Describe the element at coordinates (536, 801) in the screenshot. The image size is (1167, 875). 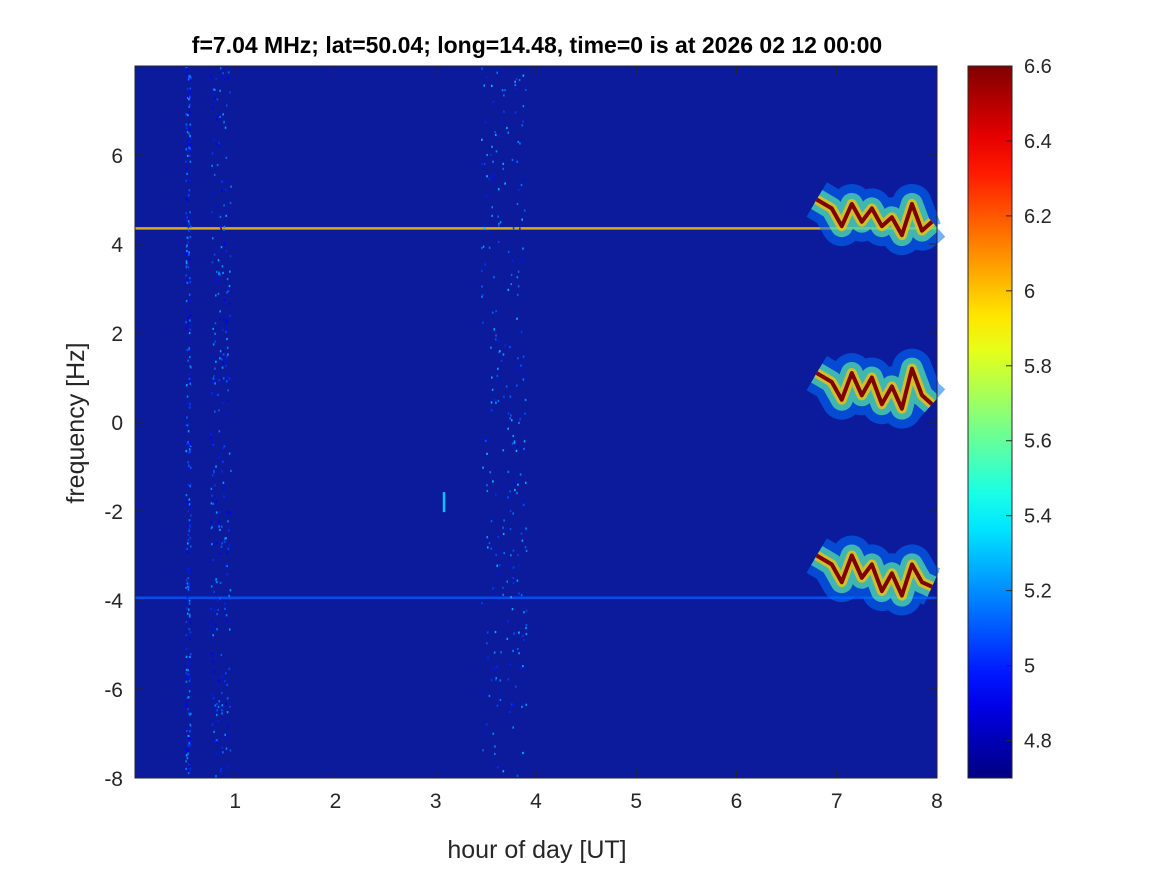
I see `x-tick-label: 4` at that location.